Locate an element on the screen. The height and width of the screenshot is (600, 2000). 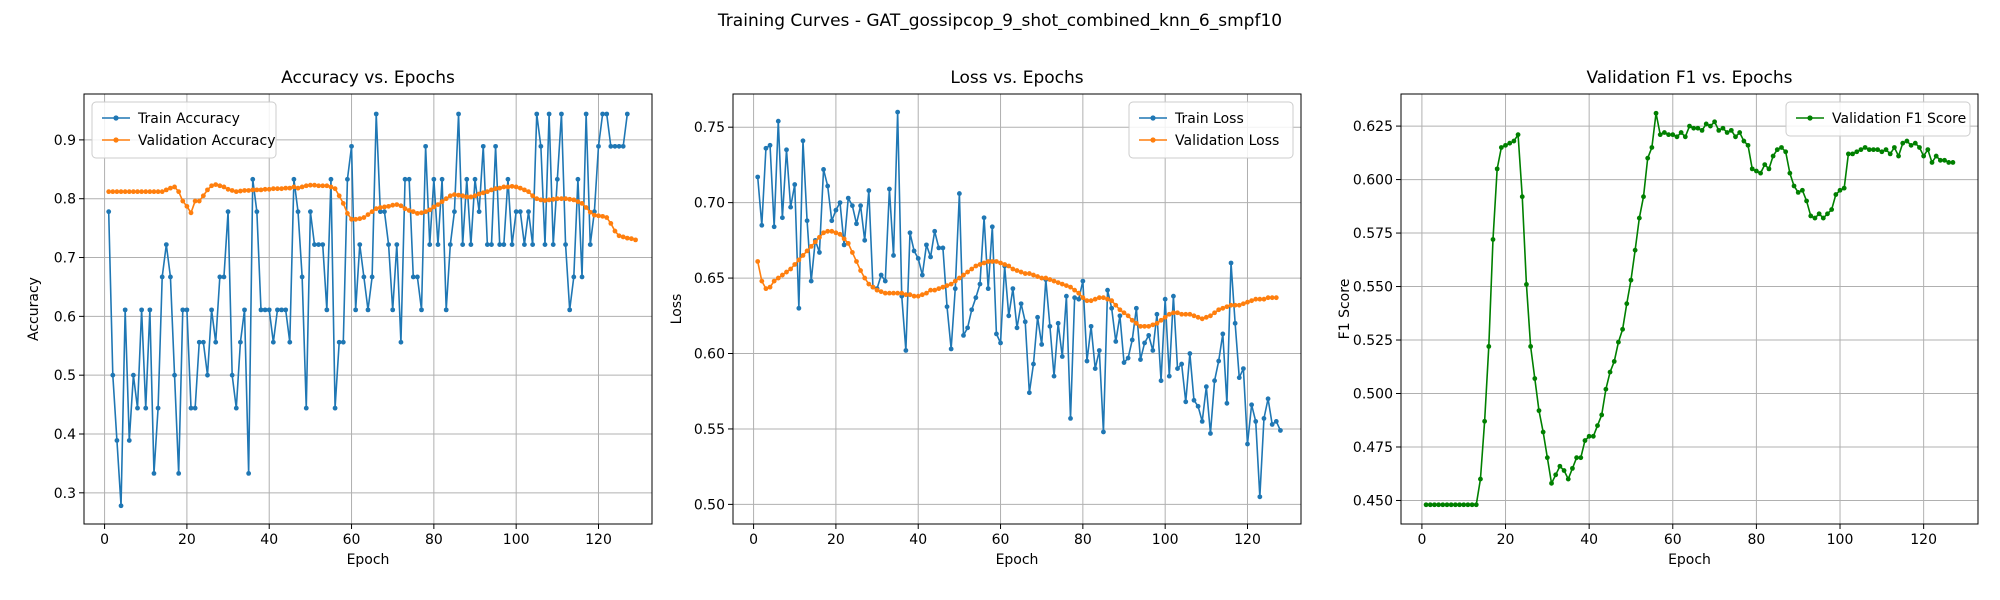
x-tick-label: 60 is located at coordinates (1673, 540).